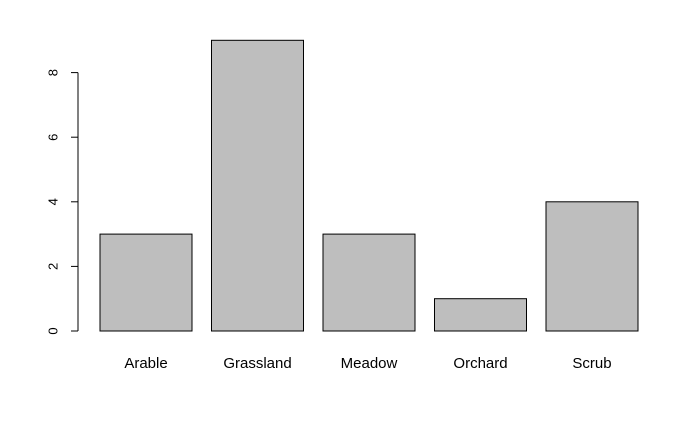 The image size is (700, 432). I want to click on bar-orchard, so click(480, 315).